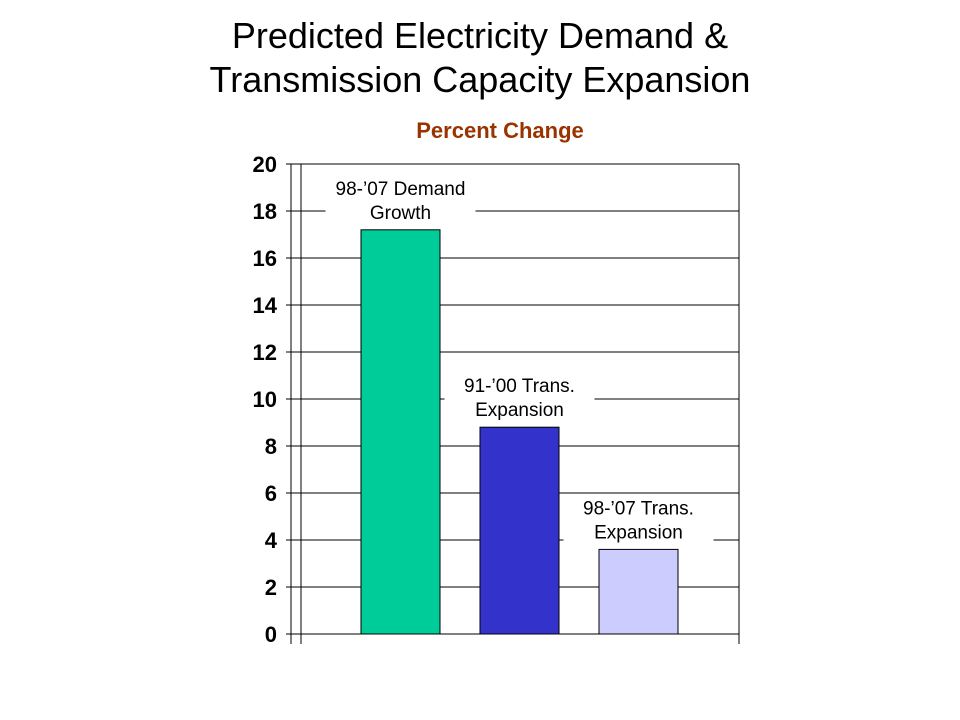 The width and height of the screenshot is (960, 720). What do you see at coordinates (265, 164) in the screenshot?
I see `y-tick-label: 20` at bounding box center [265, 164].